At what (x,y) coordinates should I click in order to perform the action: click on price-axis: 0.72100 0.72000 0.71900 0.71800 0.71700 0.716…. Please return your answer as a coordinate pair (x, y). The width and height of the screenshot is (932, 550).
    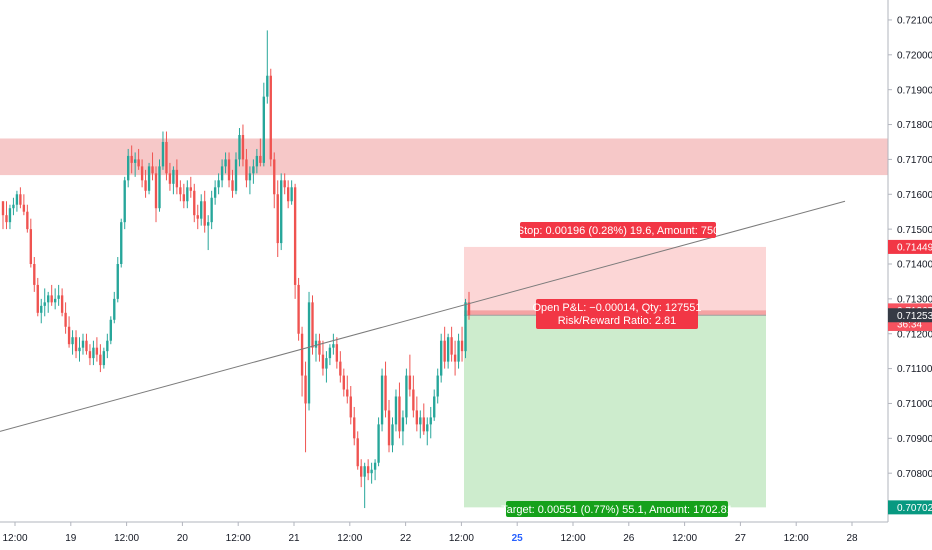
    Looking at the image, I should click on (909, 261).